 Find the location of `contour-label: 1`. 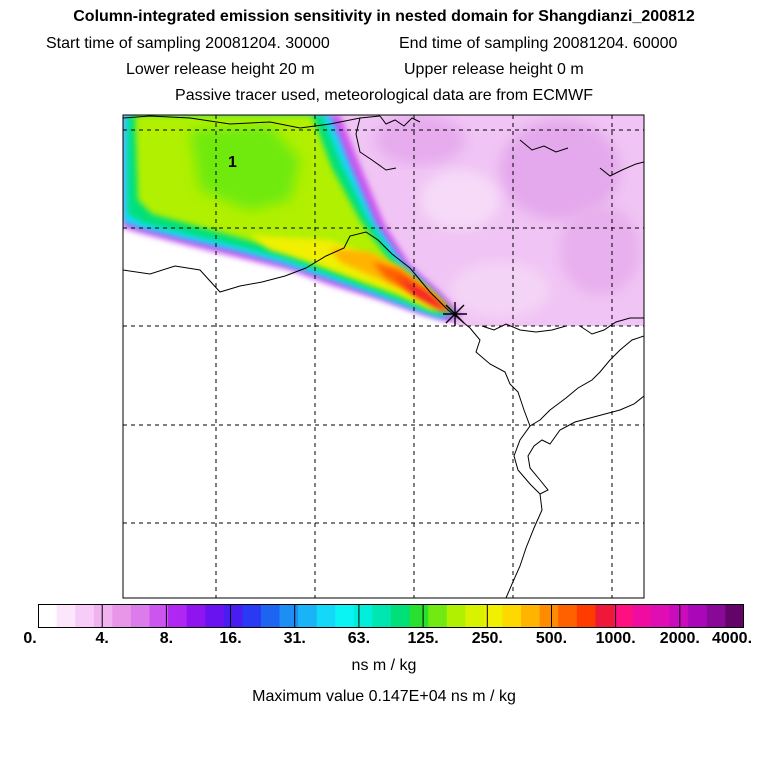

contour-label: 1 is located at coordinates (232, 162).